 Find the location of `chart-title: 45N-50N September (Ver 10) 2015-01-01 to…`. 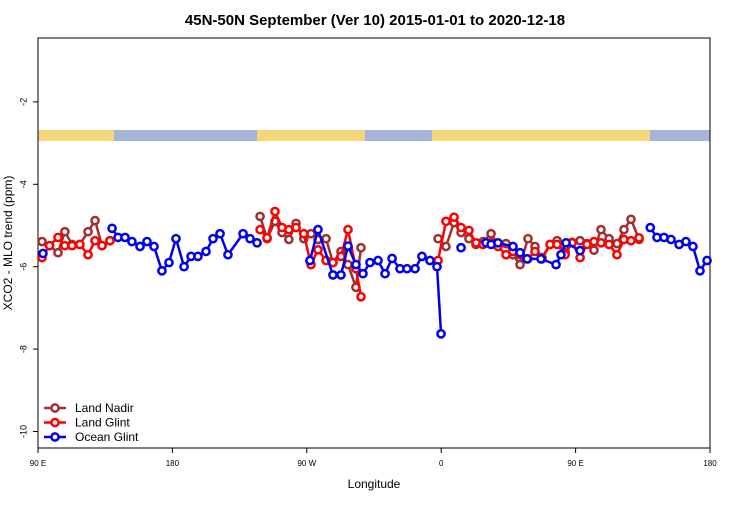

chart-title: 45N-50N September (Ver 10) 2015-01-01 to… is located at coordinates (375, 20).